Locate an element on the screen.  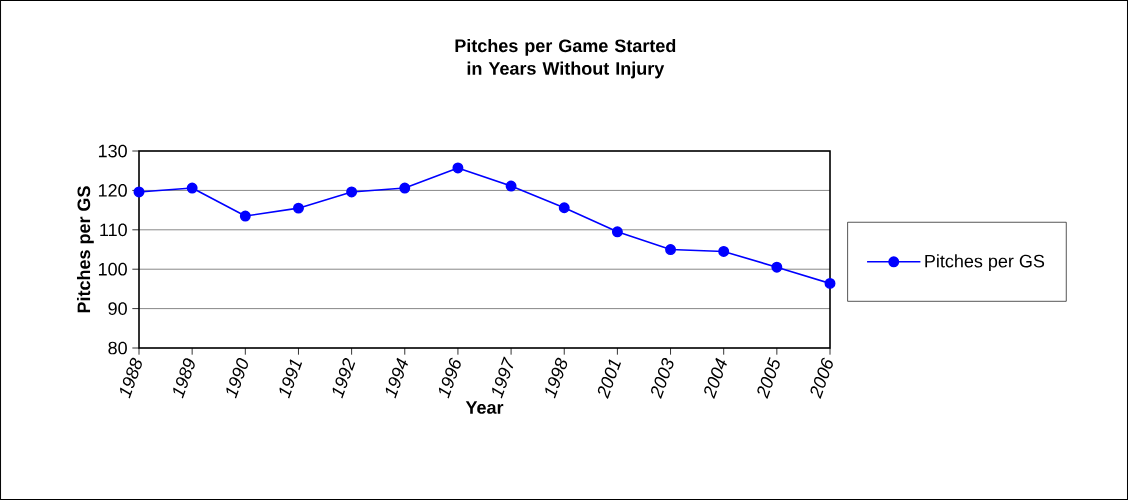
x-tick-label: 1994 is located at coordinates (396, 378).